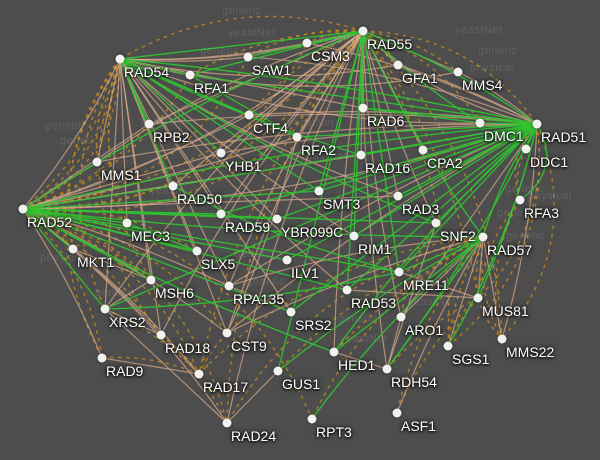 The width and height of the screenshot is (600, 460). I want to click on gene-node-RAD57, so click(483, 237).